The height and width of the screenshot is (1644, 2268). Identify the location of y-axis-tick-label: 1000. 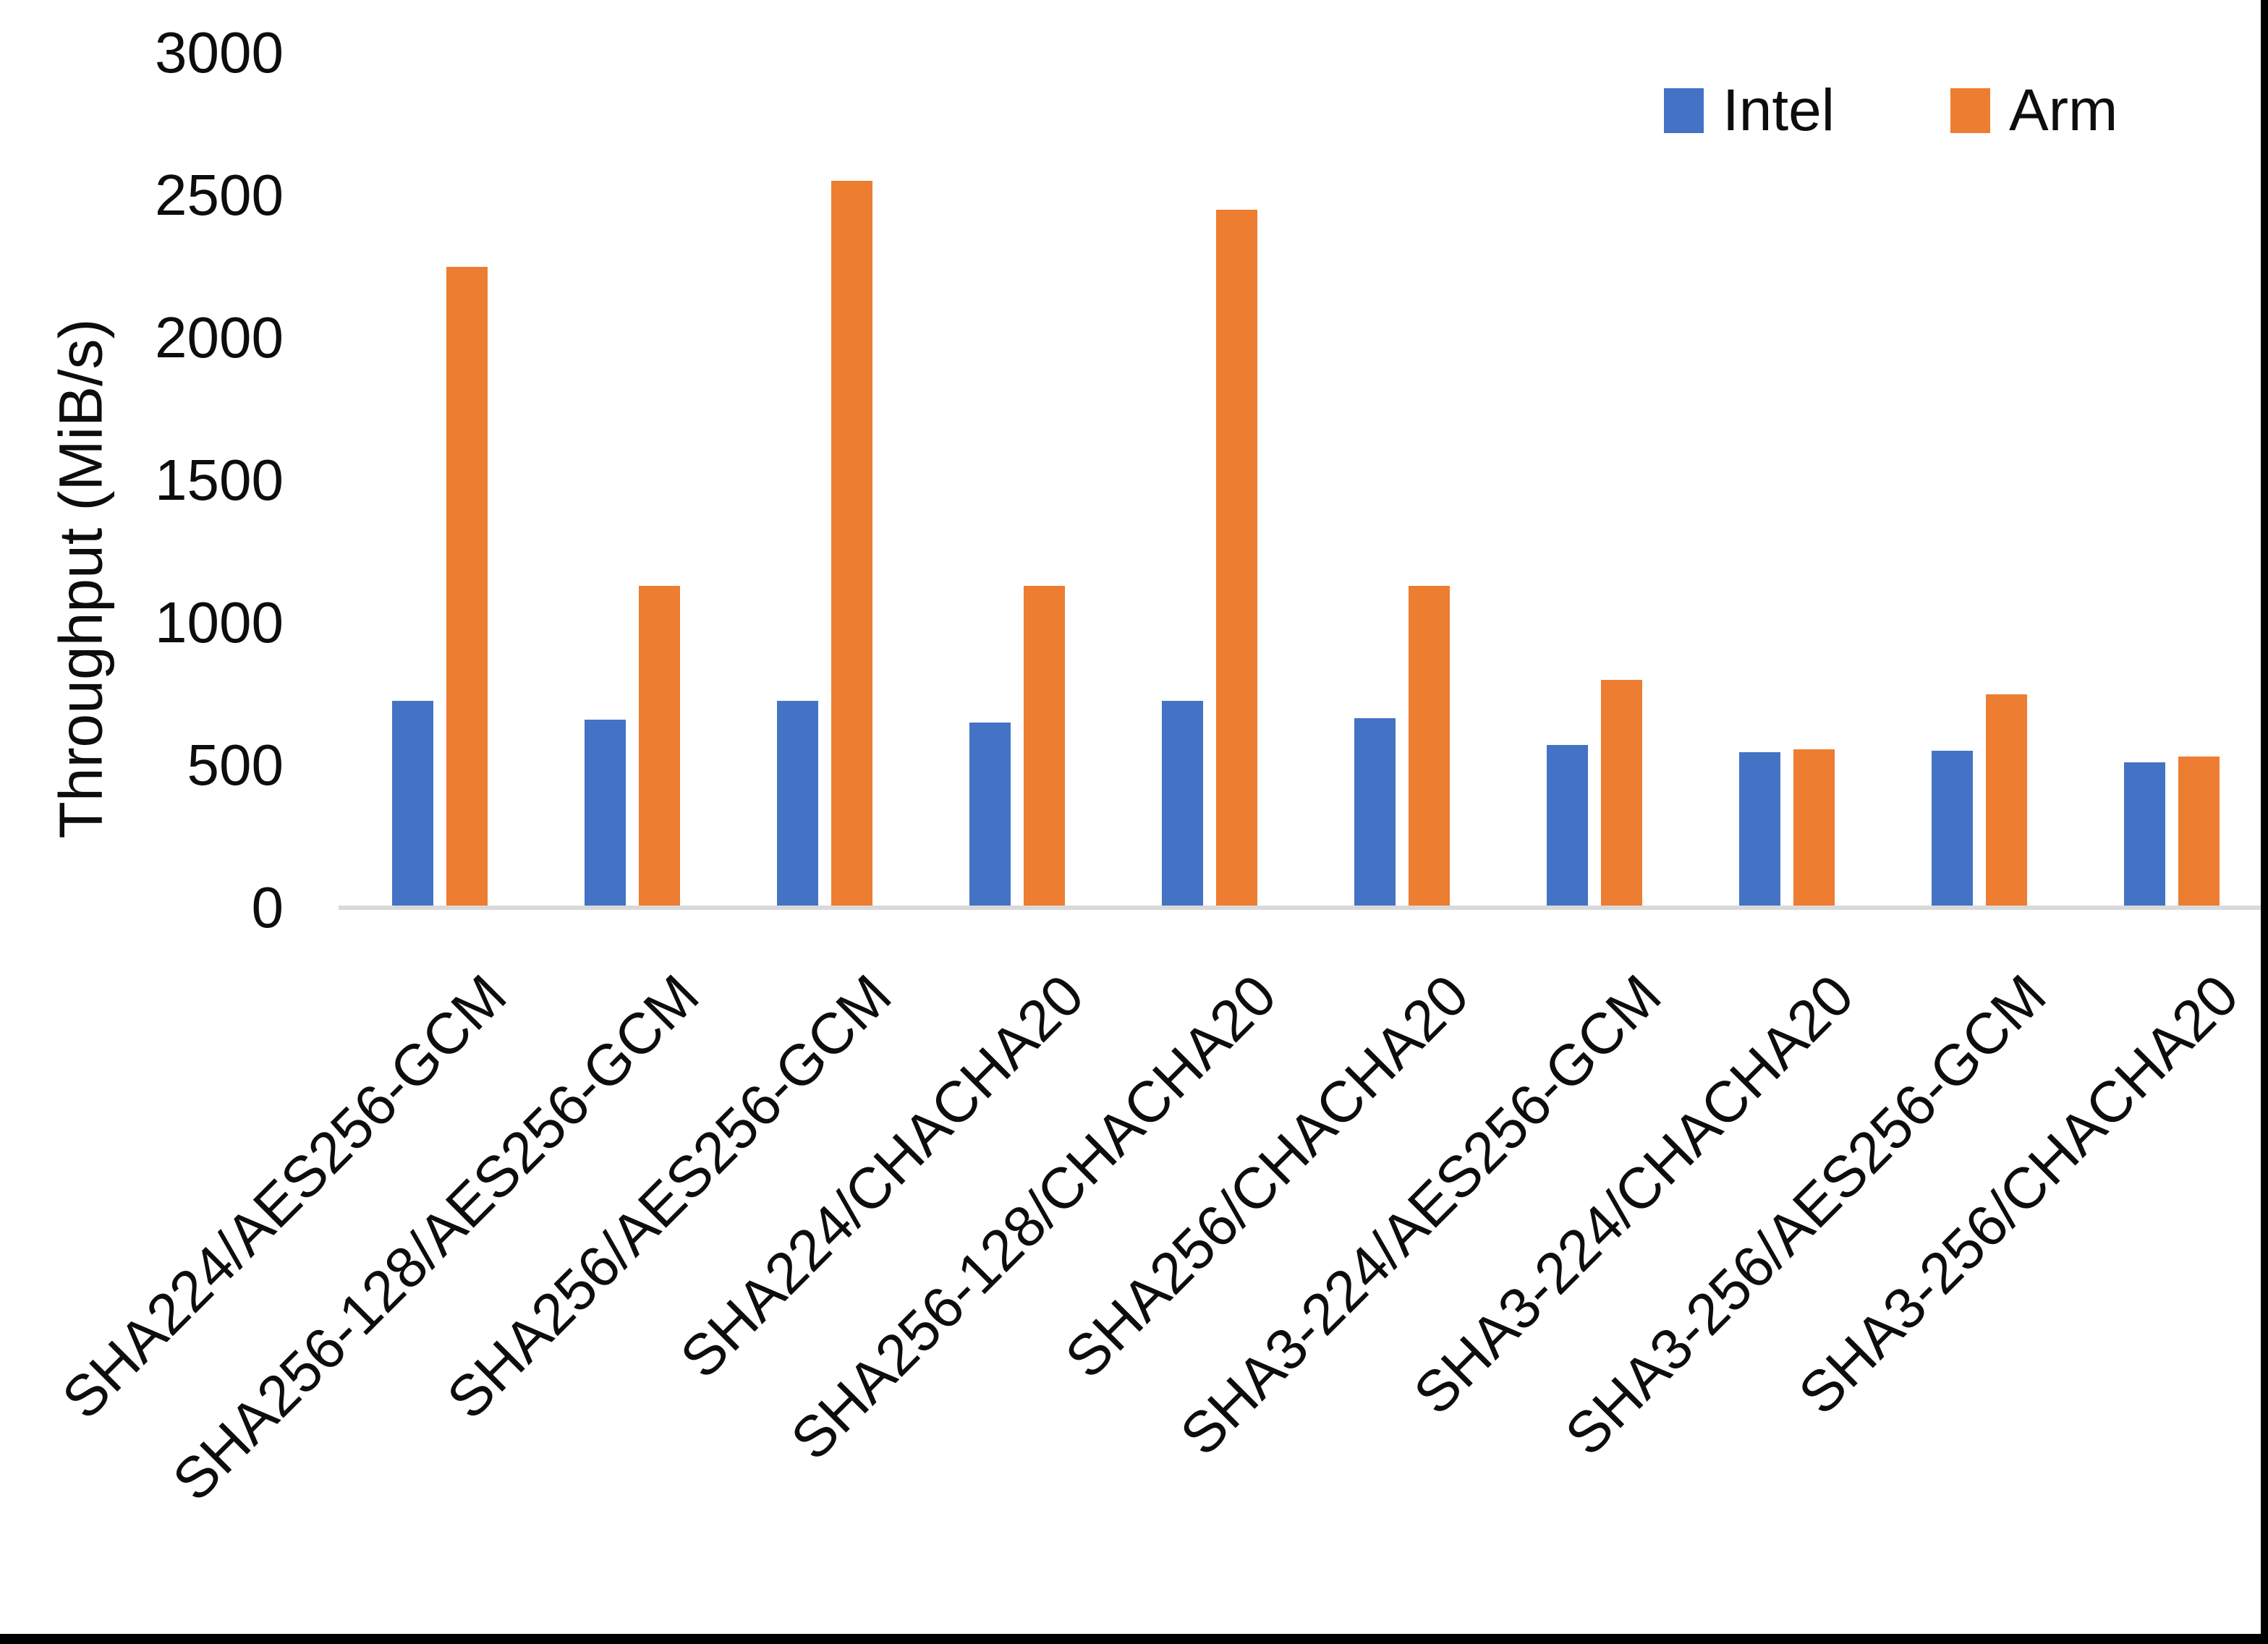
(219, 622).